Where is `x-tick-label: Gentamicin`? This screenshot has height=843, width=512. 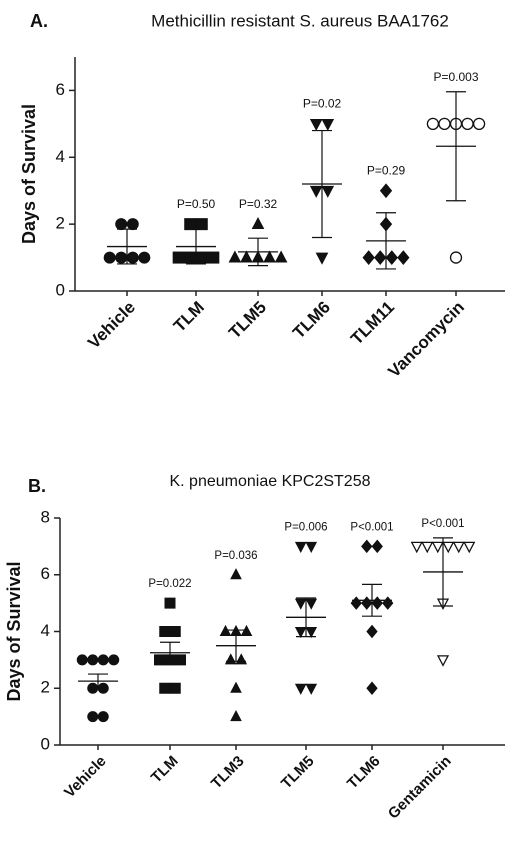
x-tick-label: Gentamicin is located at coordinates (420, 788).